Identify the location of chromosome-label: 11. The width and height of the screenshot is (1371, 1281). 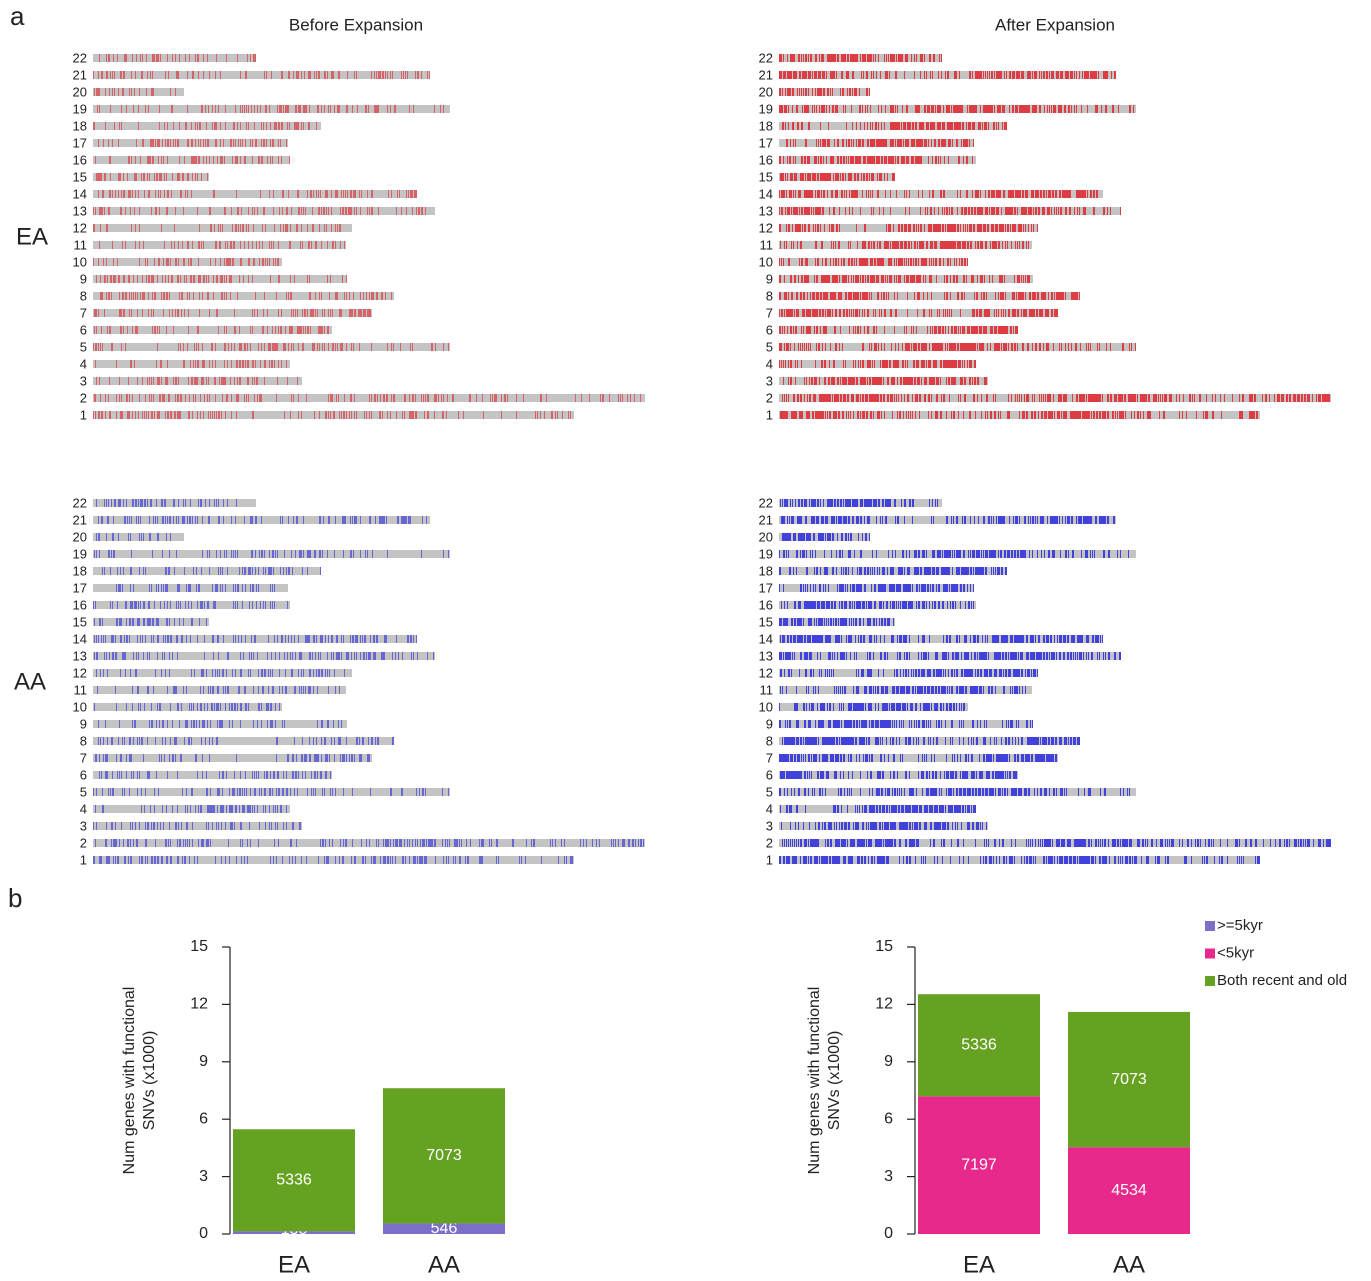
(81, 244).